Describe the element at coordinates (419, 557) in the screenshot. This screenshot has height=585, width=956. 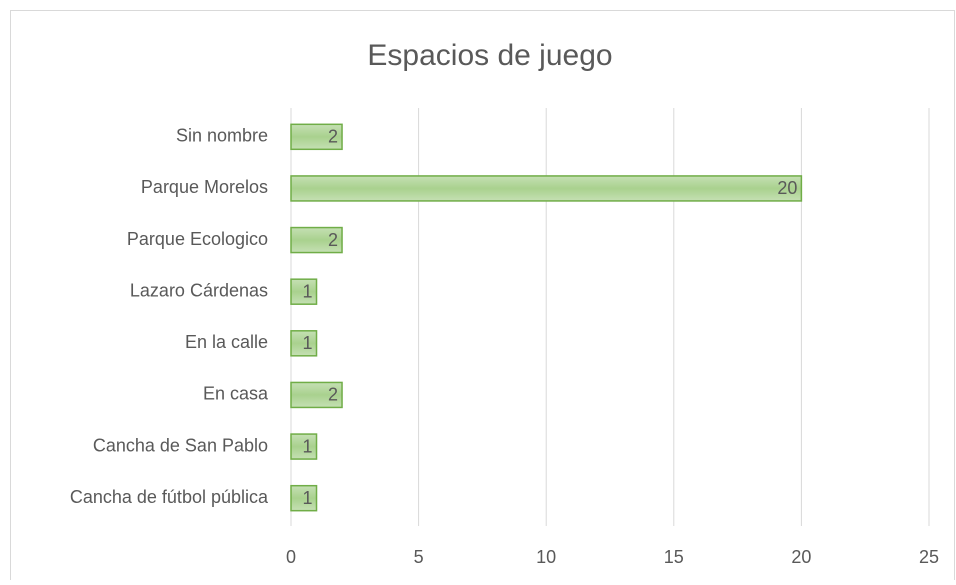
I see `x-tick-label: 5` at that location.